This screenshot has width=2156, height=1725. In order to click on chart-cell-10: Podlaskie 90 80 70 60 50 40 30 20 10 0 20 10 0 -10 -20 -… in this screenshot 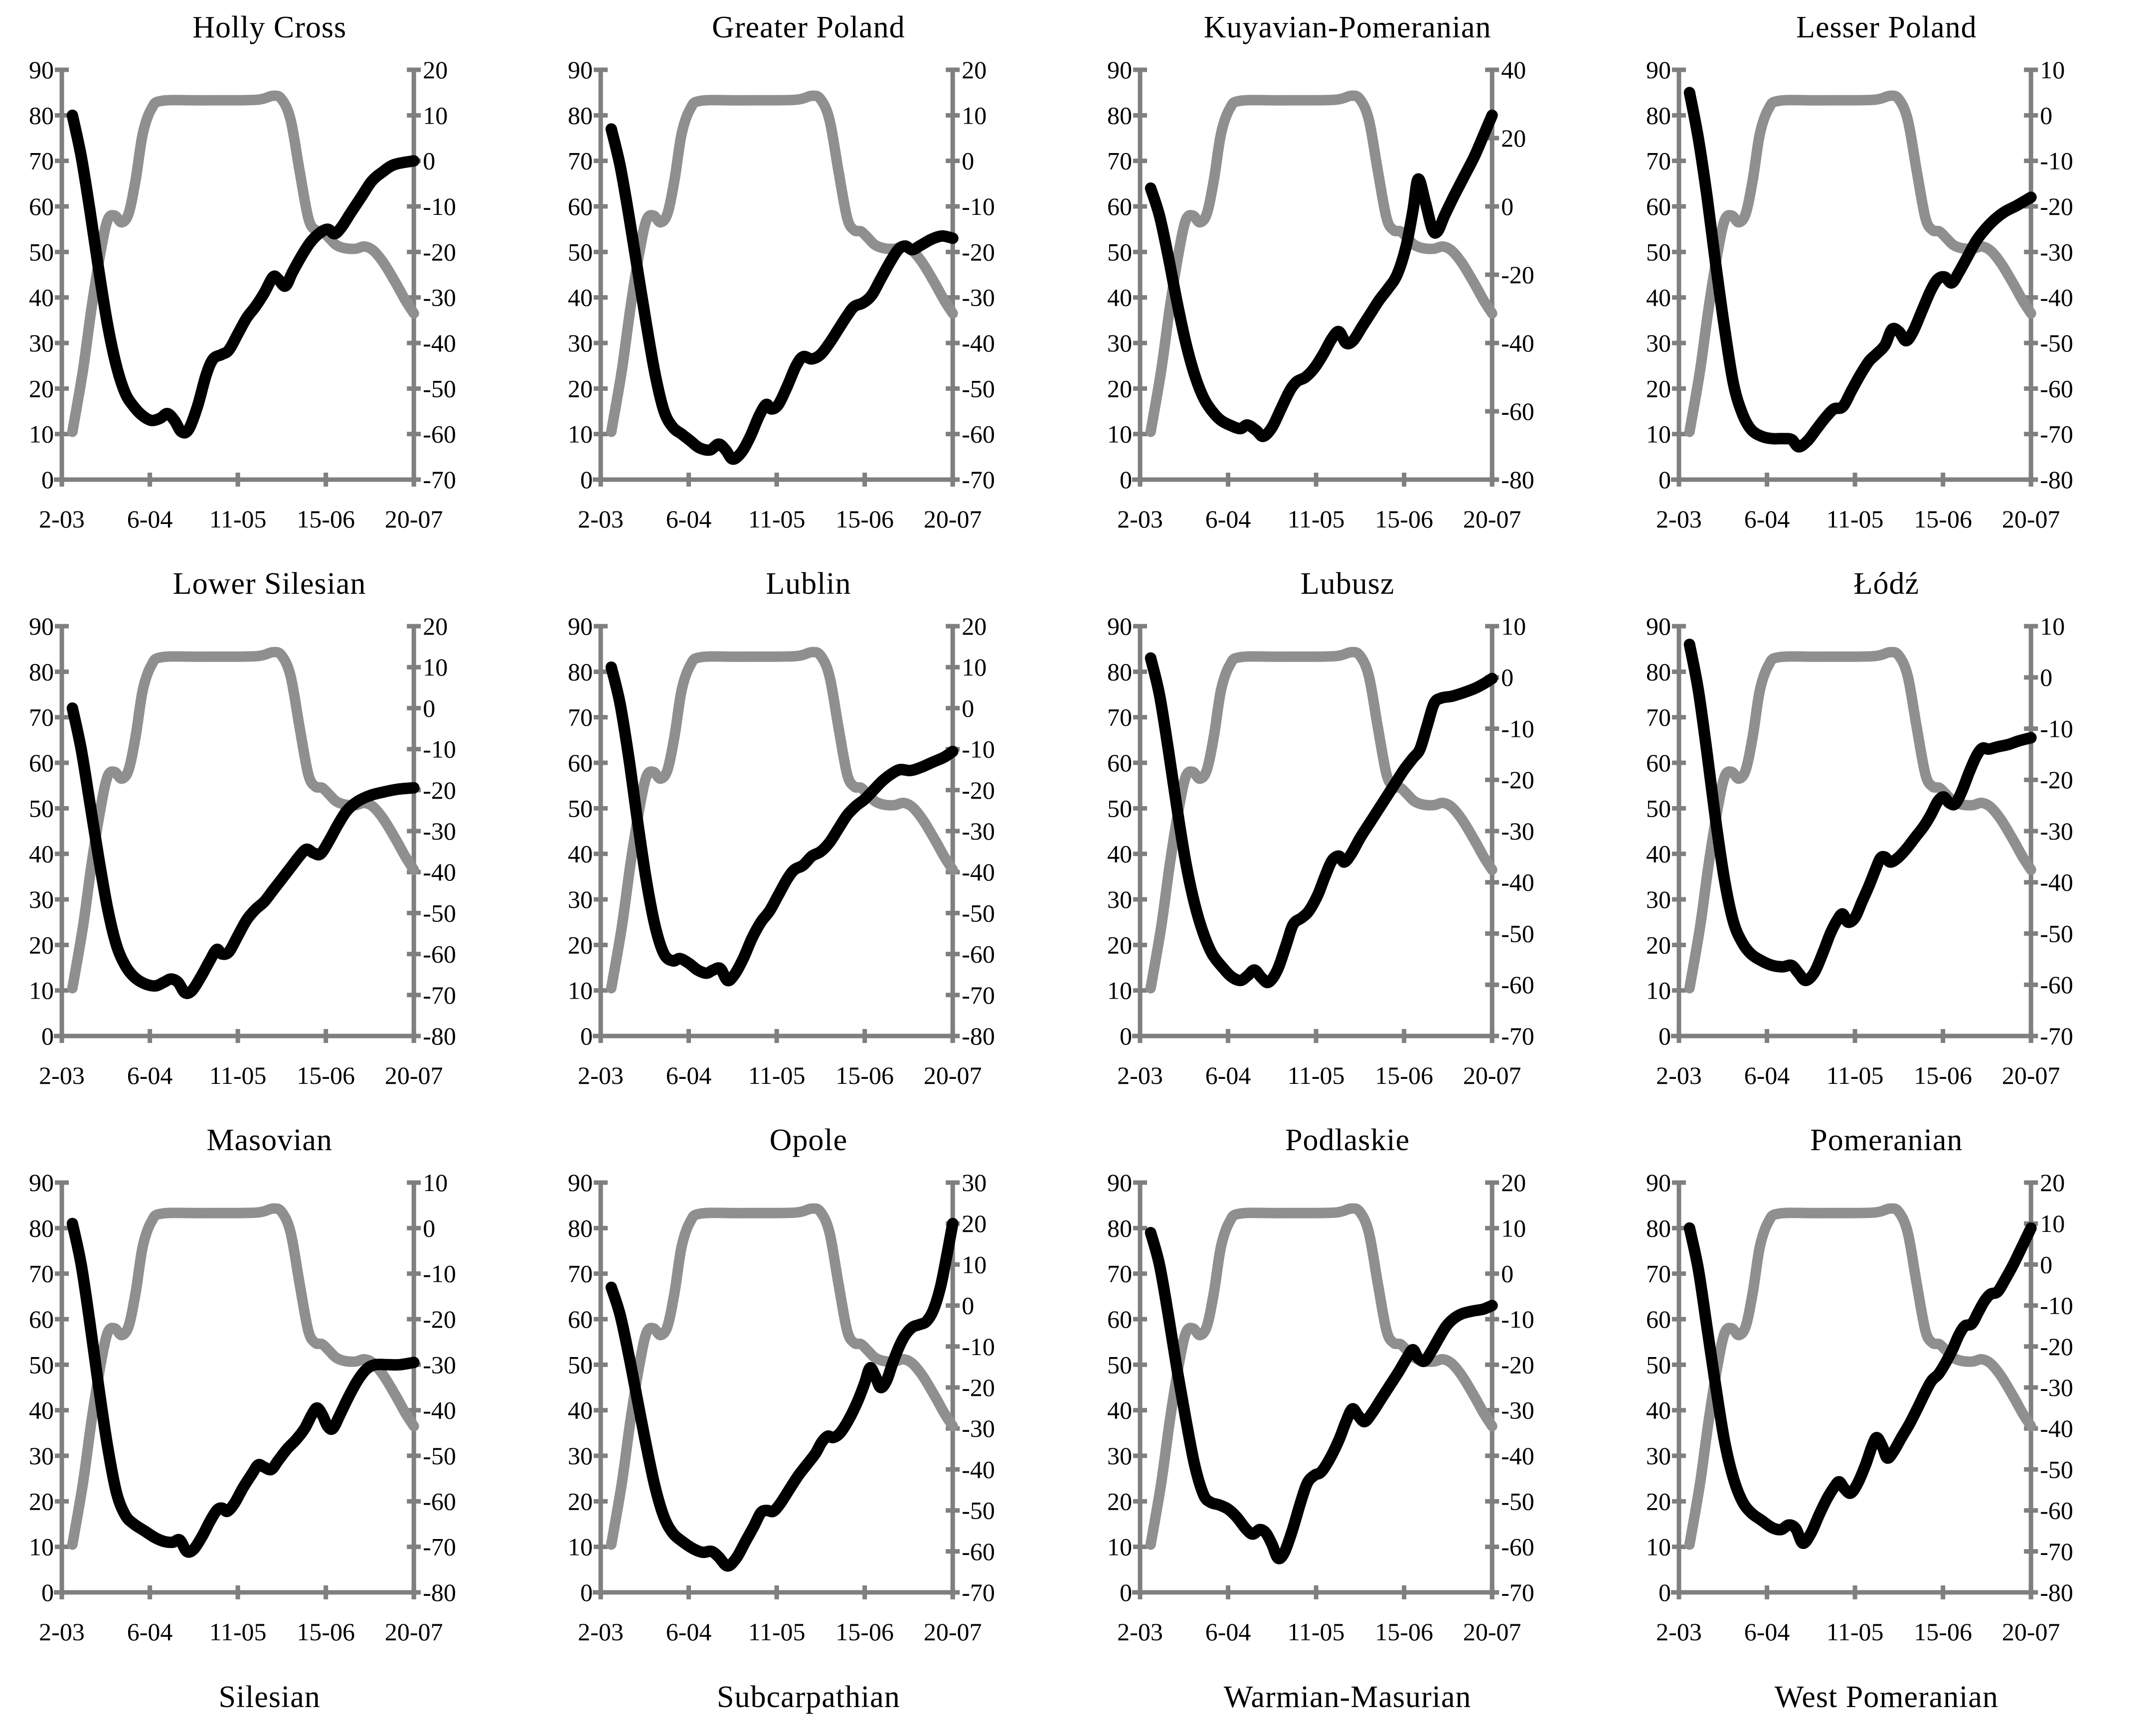, I will do `click(1347, 1391)`.